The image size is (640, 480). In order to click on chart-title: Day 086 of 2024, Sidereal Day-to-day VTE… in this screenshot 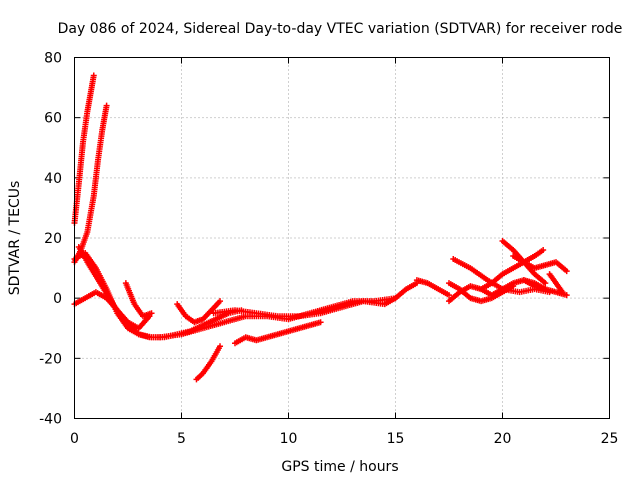, I will do `click(340, 29)`.